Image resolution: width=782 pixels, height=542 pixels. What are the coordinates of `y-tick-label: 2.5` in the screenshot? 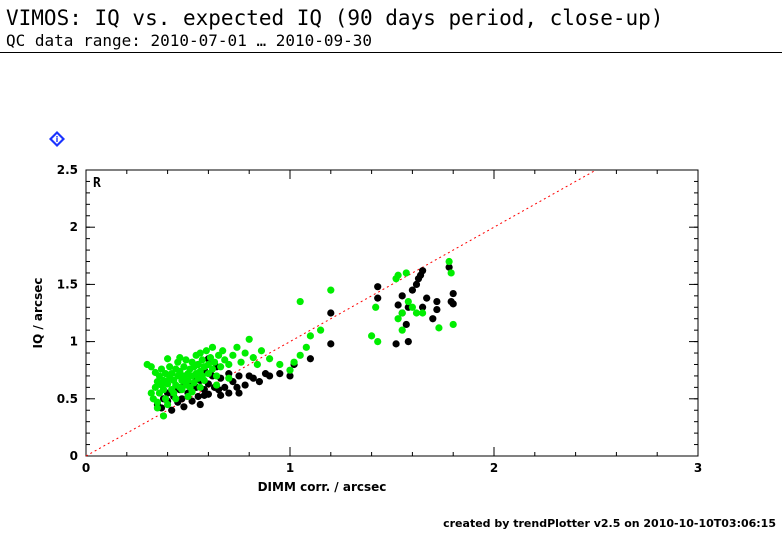 It's located at (67, 170).